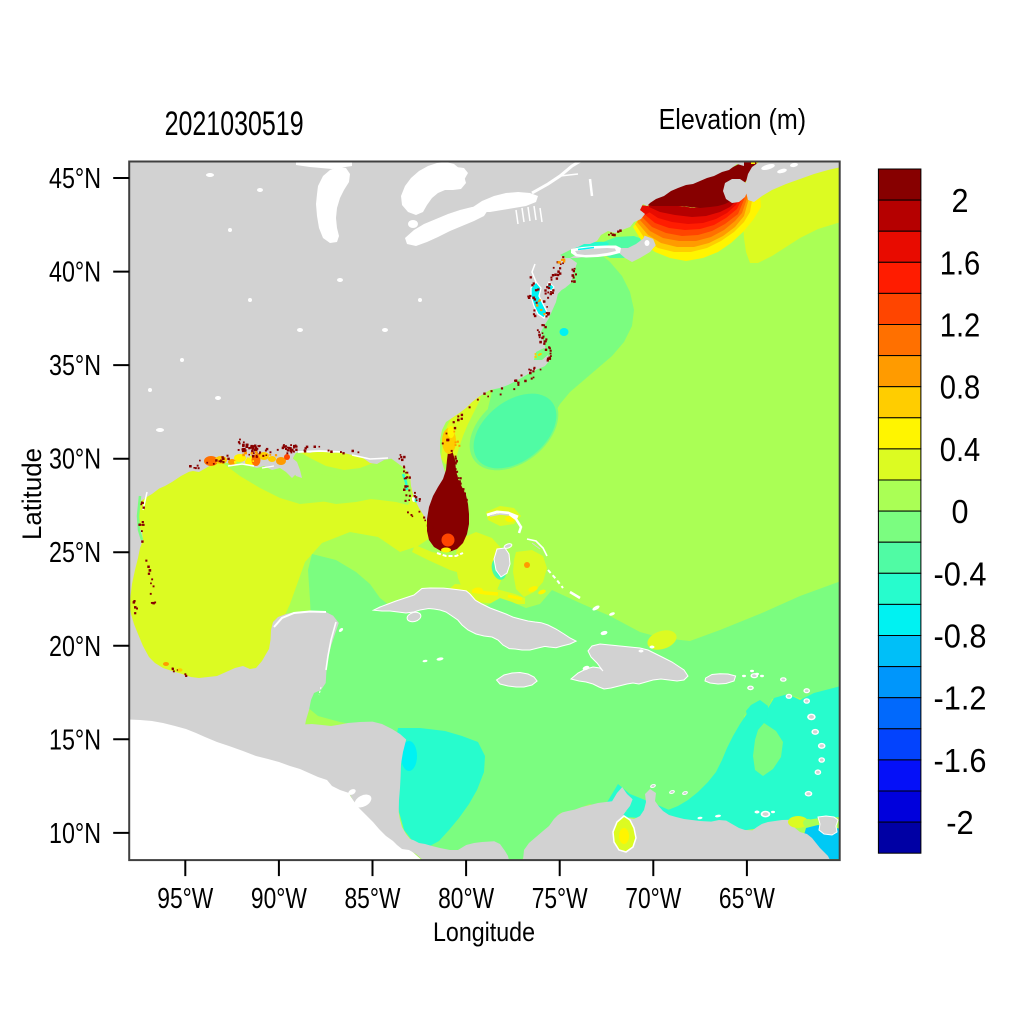  What do you see at coordinates (747, 899) in the screenshot?
I see `svg-text: 65°W` at bounding box center [747, 899].